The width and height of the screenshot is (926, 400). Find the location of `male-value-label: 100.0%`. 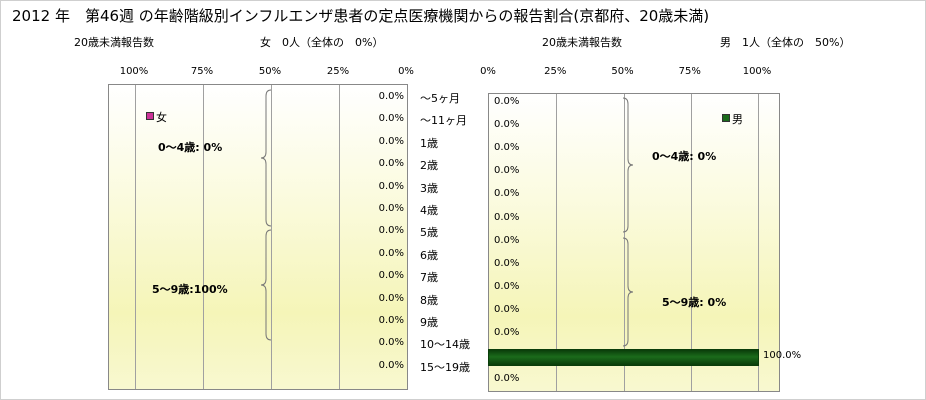

male-value-label: 100.0% is located at coordinates (782, 356).